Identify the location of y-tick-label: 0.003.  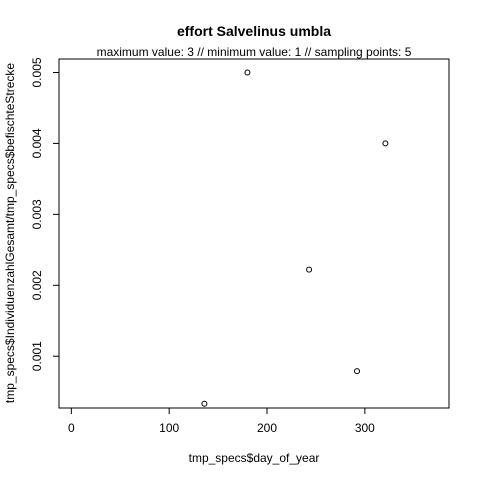
(37, 214).